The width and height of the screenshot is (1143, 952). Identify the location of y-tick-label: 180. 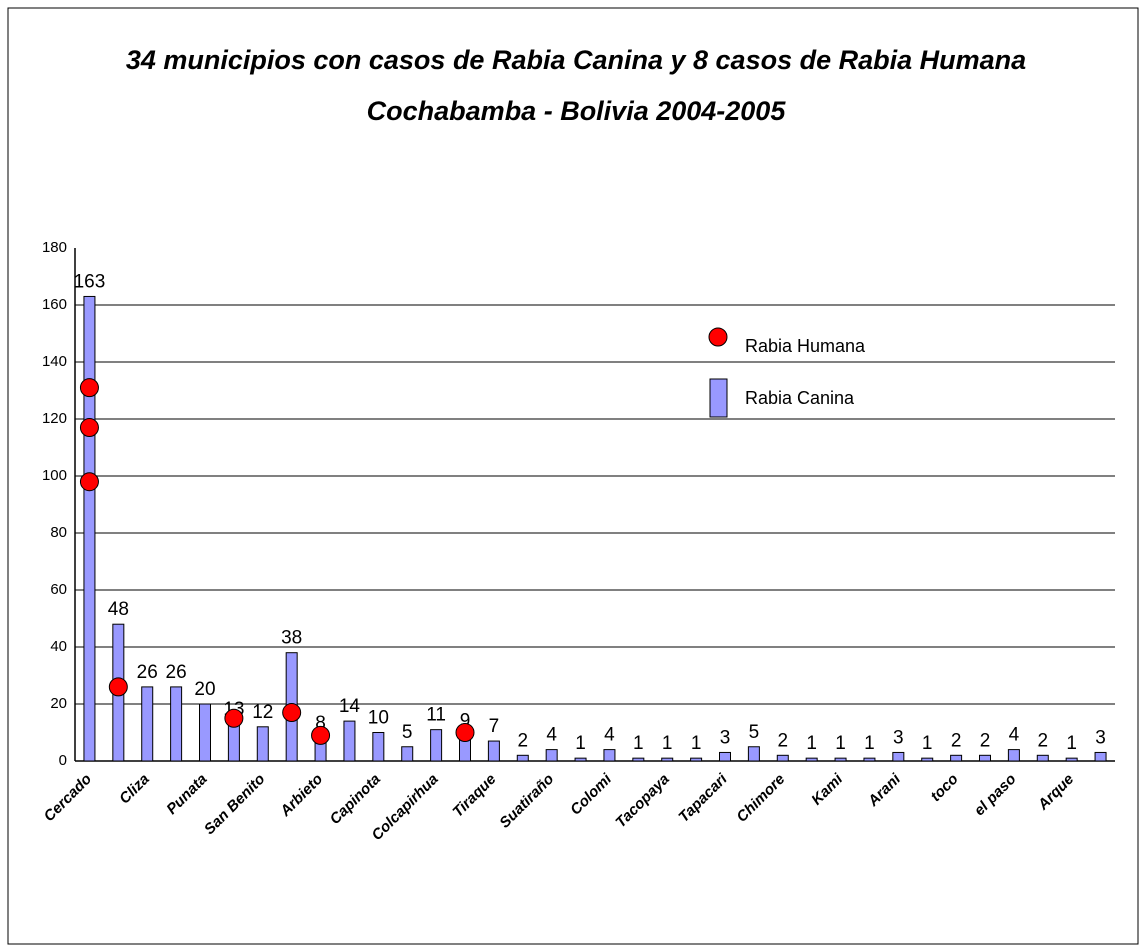
(54, 247).